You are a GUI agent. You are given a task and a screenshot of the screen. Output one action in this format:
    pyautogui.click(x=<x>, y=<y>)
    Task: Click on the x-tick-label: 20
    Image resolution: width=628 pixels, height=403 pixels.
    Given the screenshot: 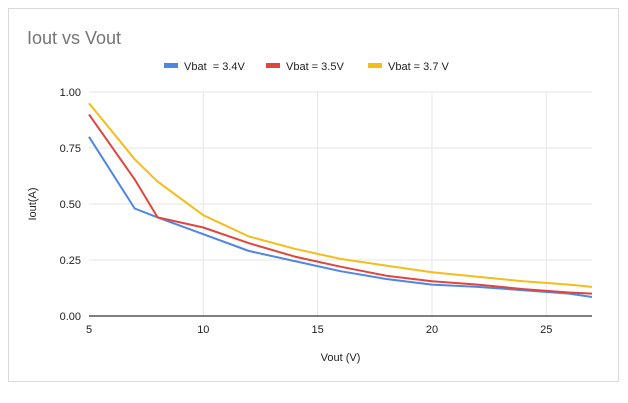 What is the action you would take?
    pyautogui.click(x=432, y=330)
    